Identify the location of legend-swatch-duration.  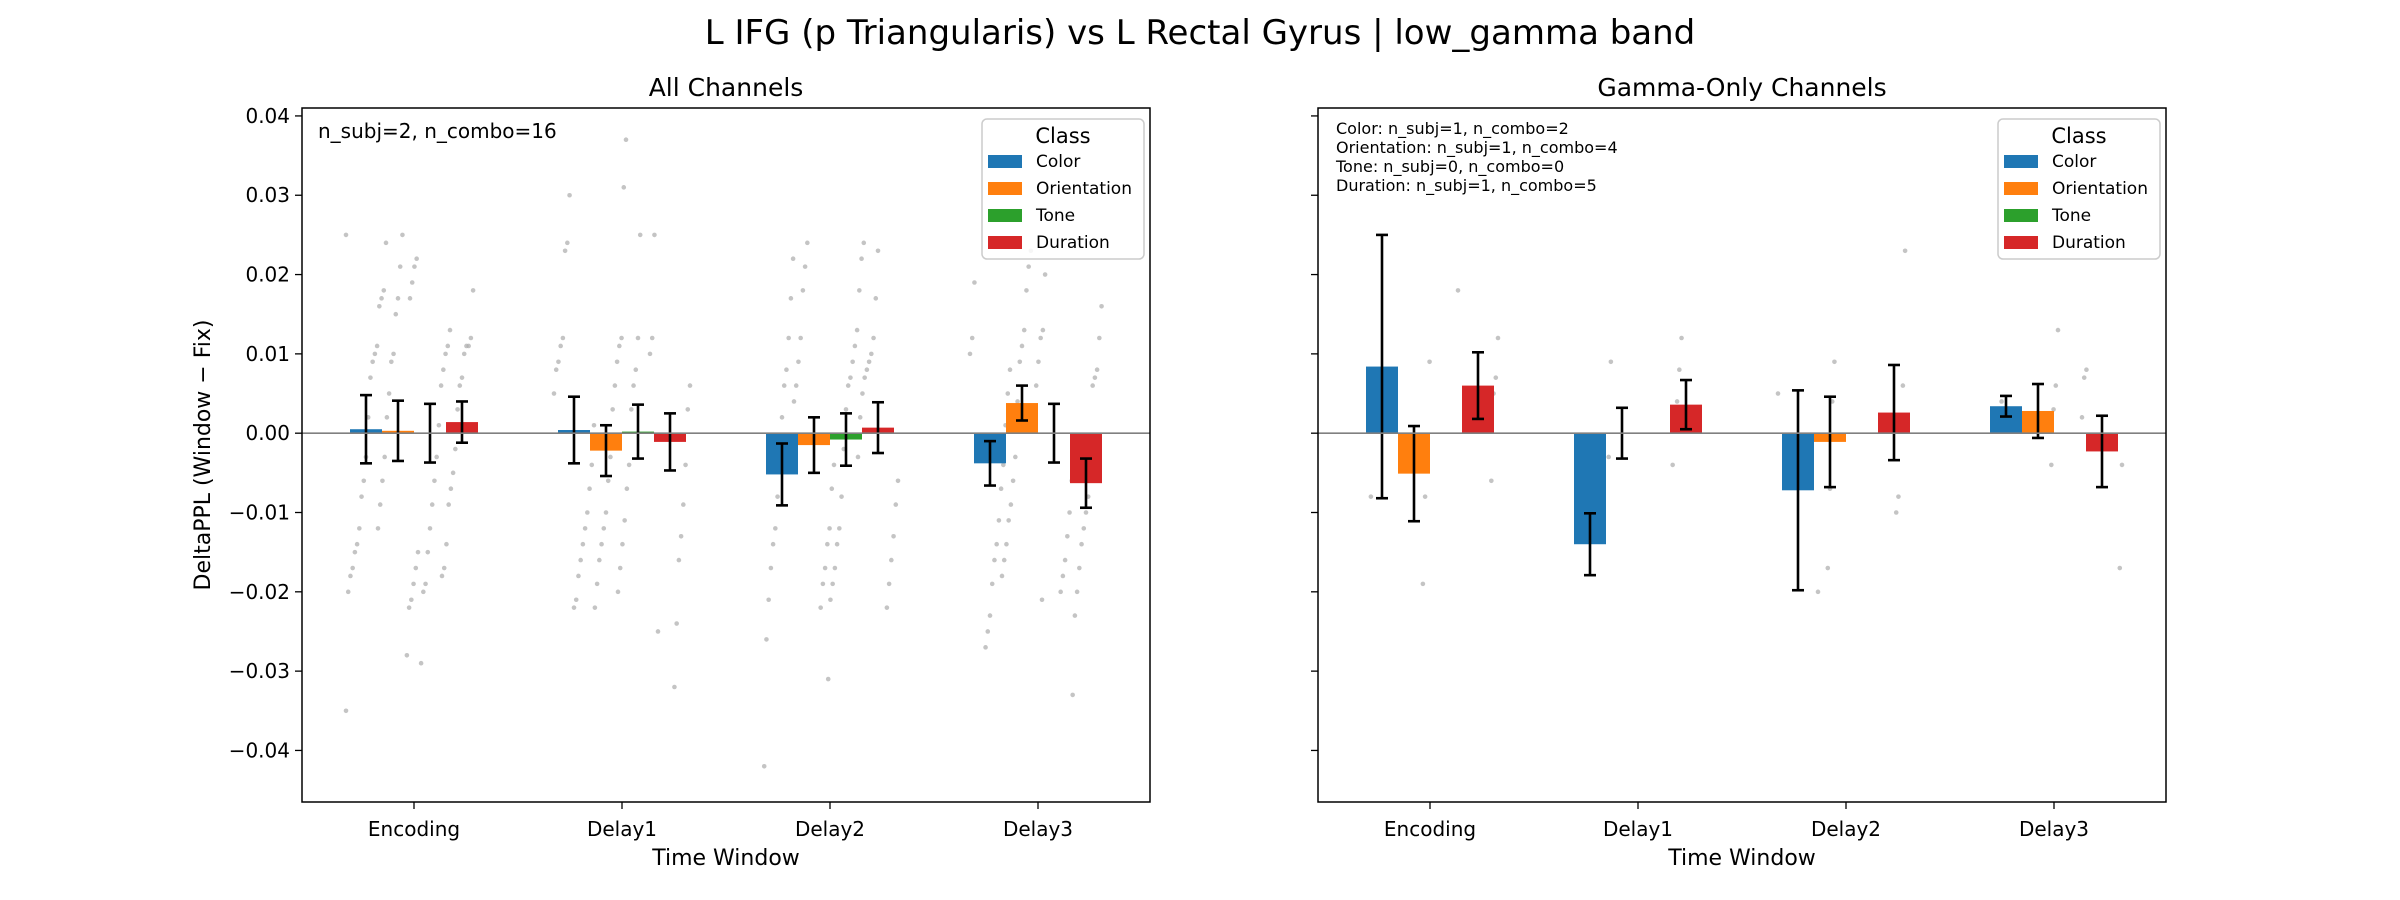
(1005, 242).